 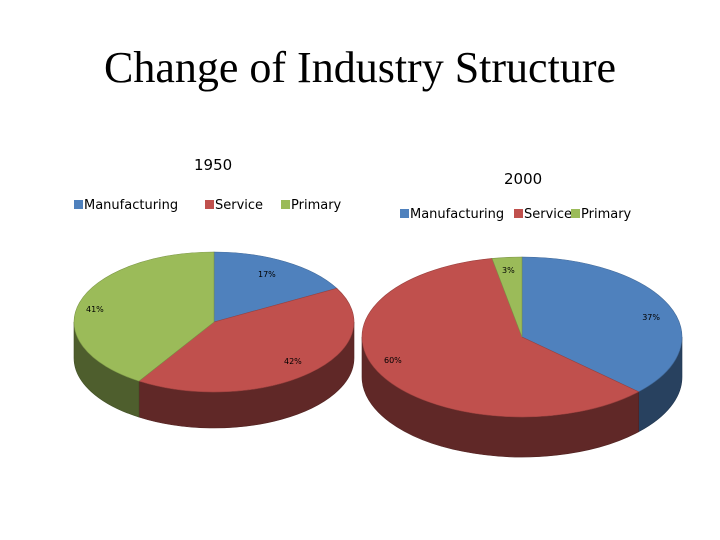 I want to click on data-label-manufacturing: 37%, so click(x=651, y=317).